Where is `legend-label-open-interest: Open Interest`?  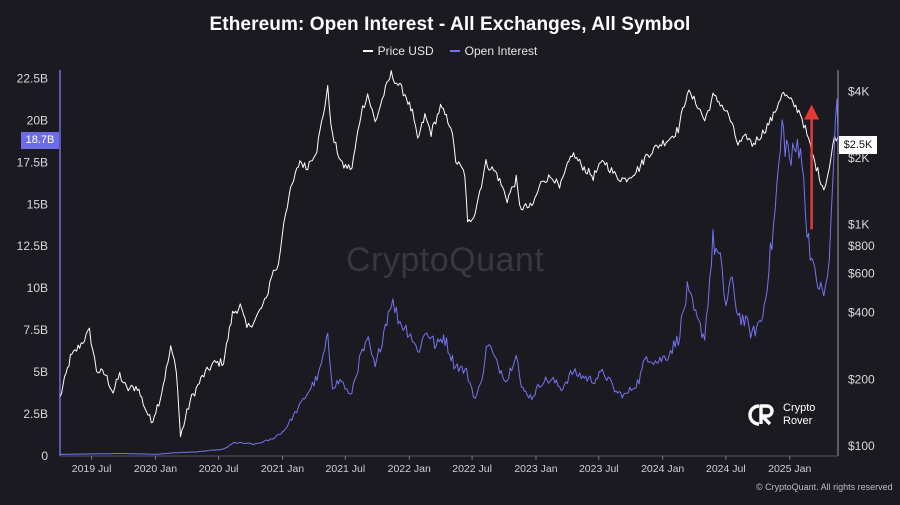
legend-label-open-interest: Open Interest is located at coordinates (501, 51).